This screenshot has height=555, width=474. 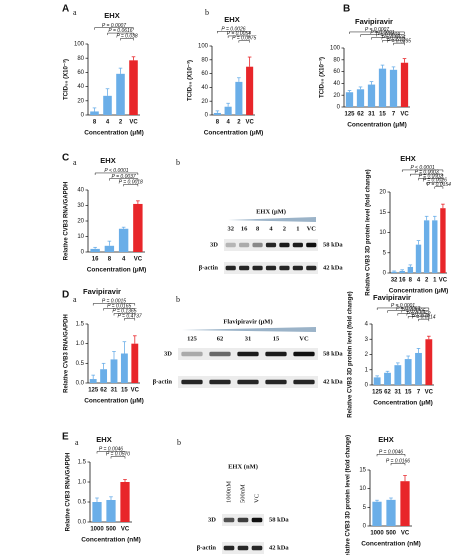 What do you see at coordinates (271, 228) in the screenshot?
I see `lane-label: 4` at bounding box center [271, 228].